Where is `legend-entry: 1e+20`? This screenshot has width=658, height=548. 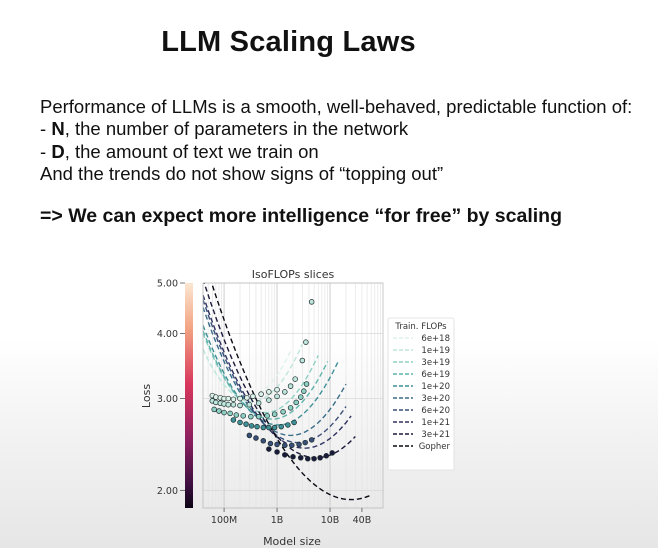 legend-entry: 1e+20 is located at coordinates (435, 387).